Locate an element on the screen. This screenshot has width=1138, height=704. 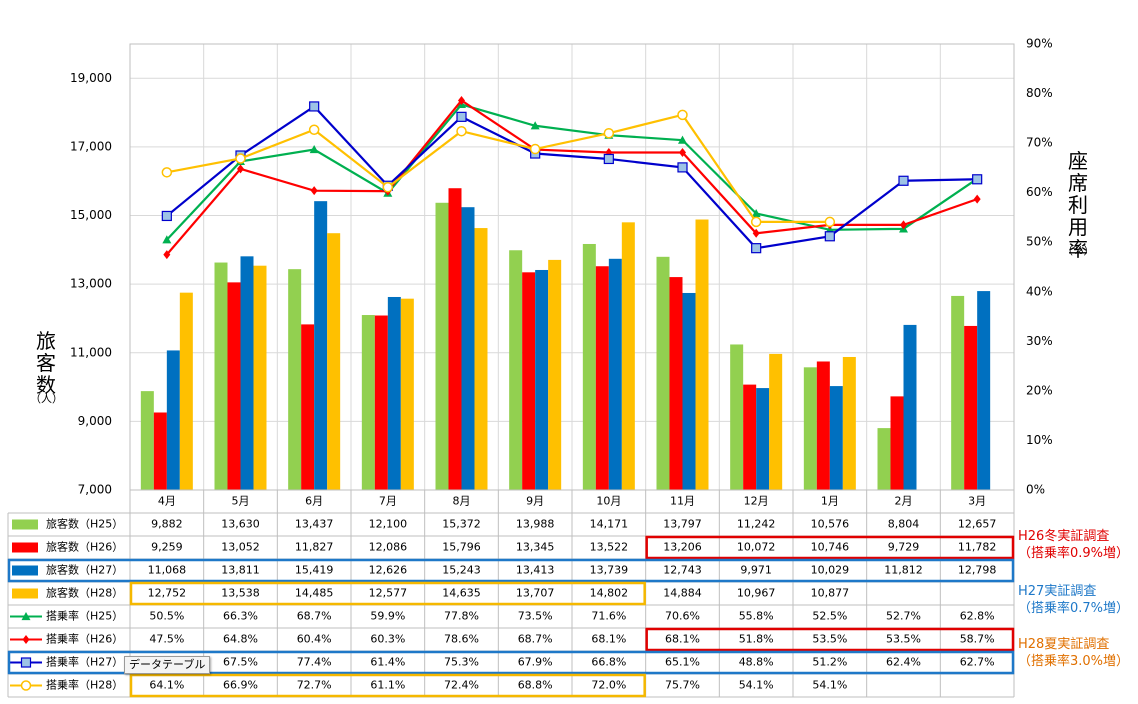
table-cell-value: 15,796 is located at coordinates (461, 547).